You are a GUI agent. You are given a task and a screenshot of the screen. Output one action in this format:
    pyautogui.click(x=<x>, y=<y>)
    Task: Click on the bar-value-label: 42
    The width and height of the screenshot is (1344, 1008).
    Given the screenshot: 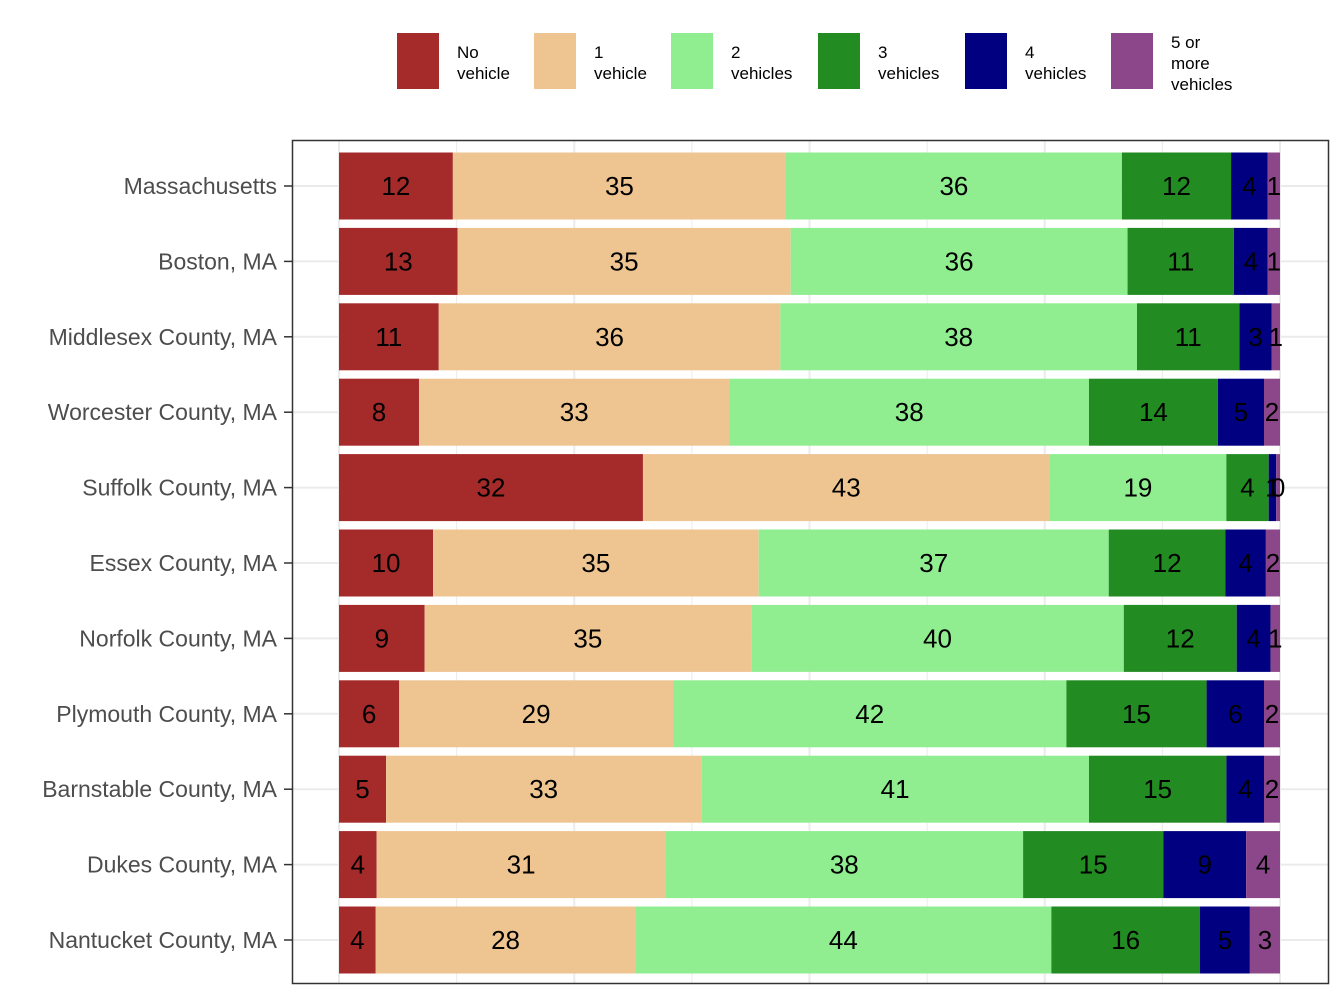 What is the action you would take?
    pyautogui.click(x=869, y=714)
    